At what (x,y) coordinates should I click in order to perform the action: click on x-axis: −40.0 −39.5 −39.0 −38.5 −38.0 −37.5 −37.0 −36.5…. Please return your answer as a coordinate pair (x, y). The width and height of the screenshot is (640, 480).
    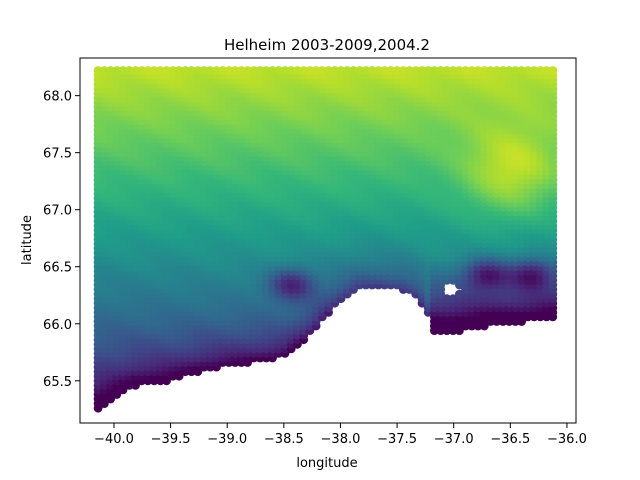
    Looking at the image, I should click on (340, 435).